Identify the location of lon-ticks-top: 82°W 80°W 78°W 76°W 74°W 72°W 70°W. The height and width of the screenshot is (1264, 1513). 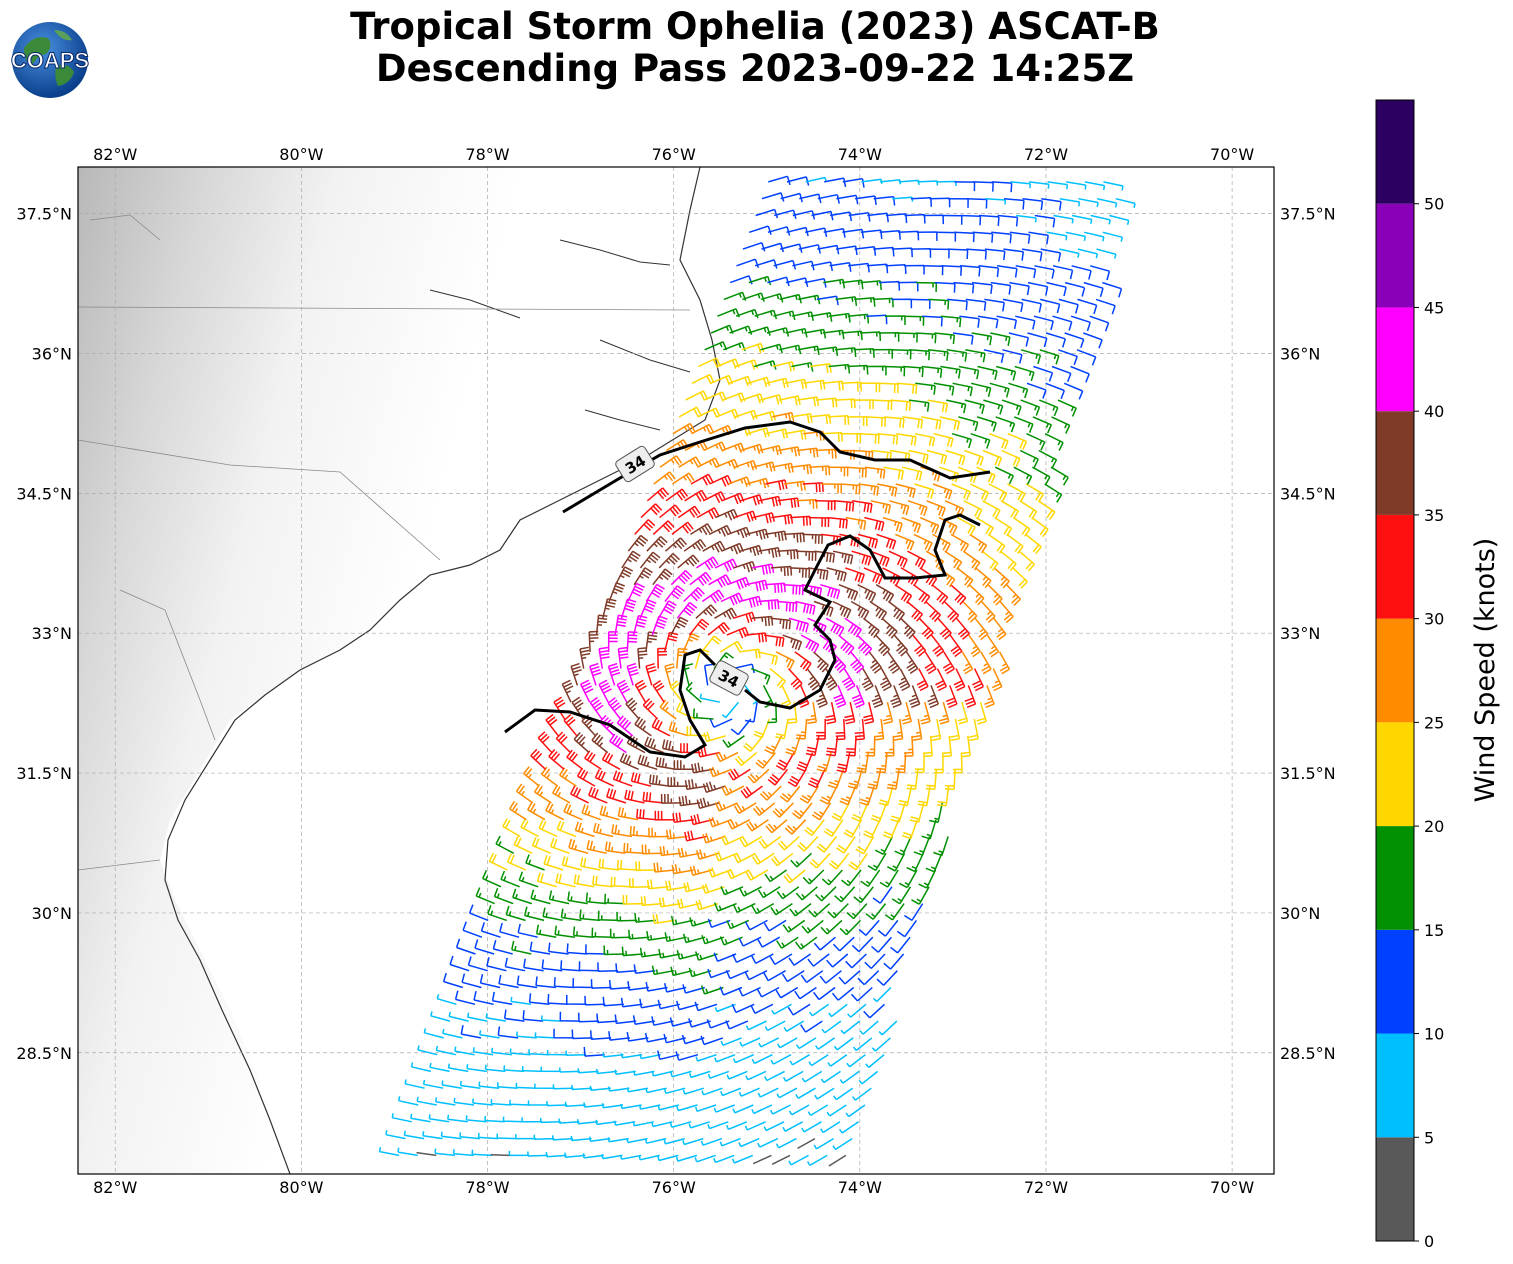
(673, 154).